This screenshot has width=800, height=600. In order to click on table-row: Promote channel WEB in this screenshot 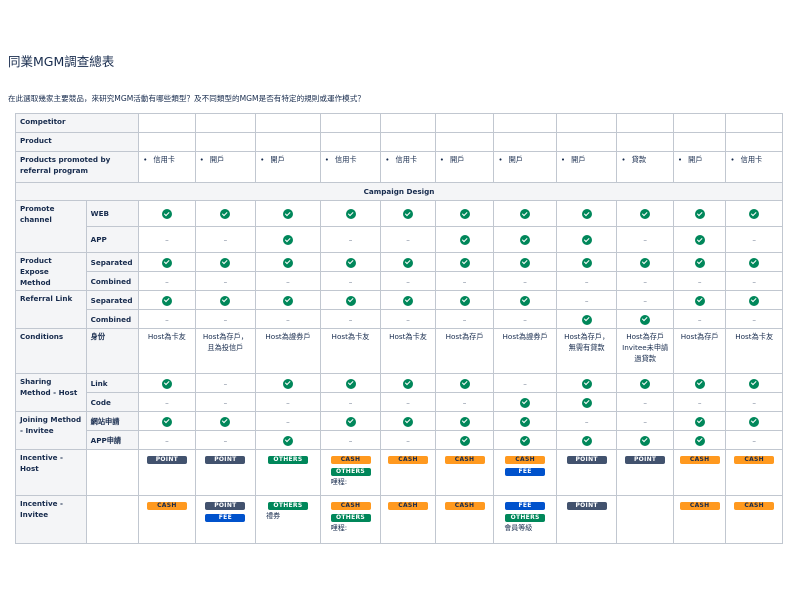, I will do `click(399, 226)`.